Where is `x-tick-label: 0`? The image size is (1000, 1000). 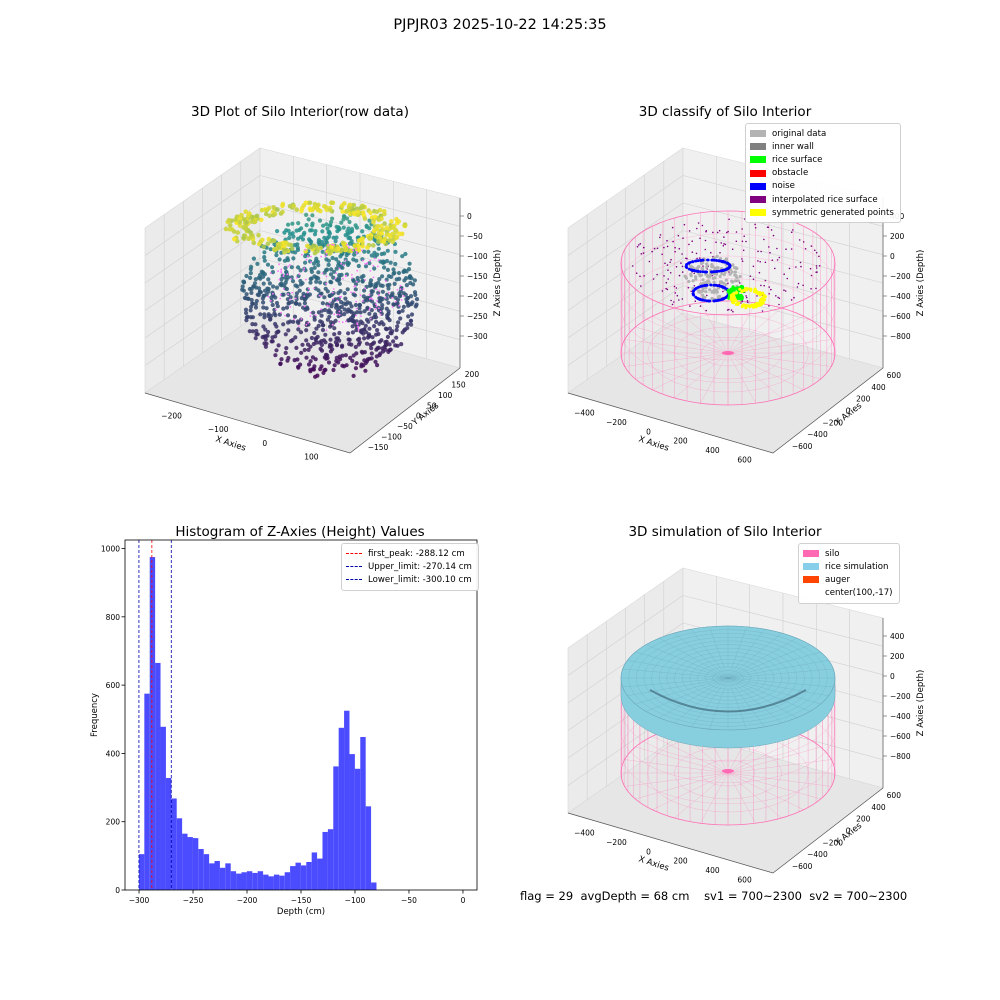
x-tick-label: 0 is located at coordinates (264, 443).